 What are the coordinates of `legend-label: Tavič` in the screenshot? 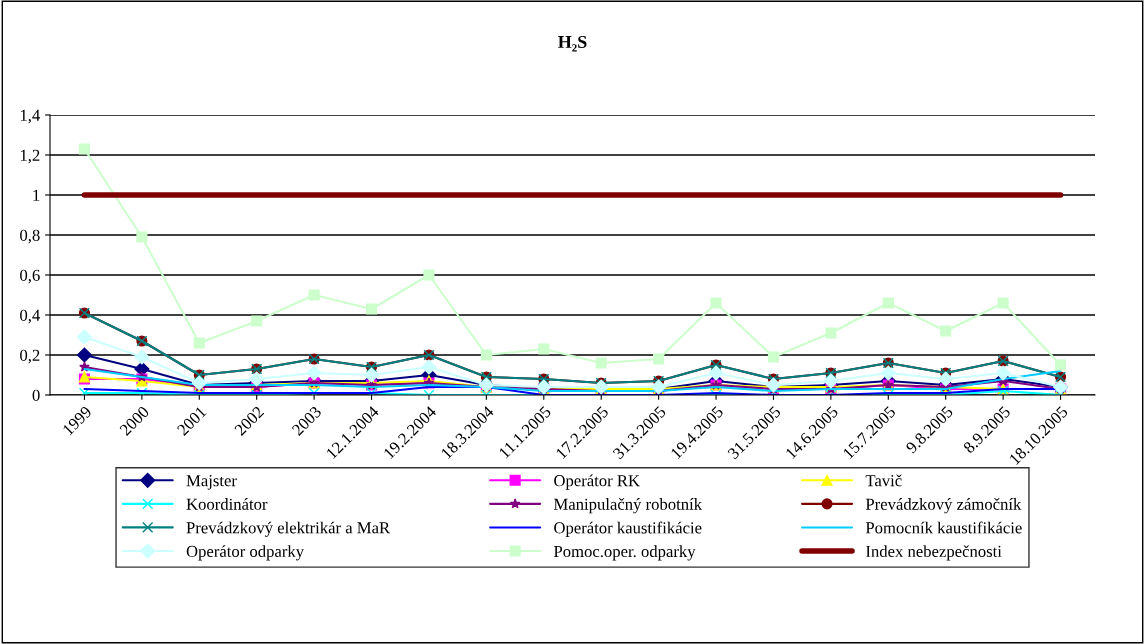 It's located at (883, 480).